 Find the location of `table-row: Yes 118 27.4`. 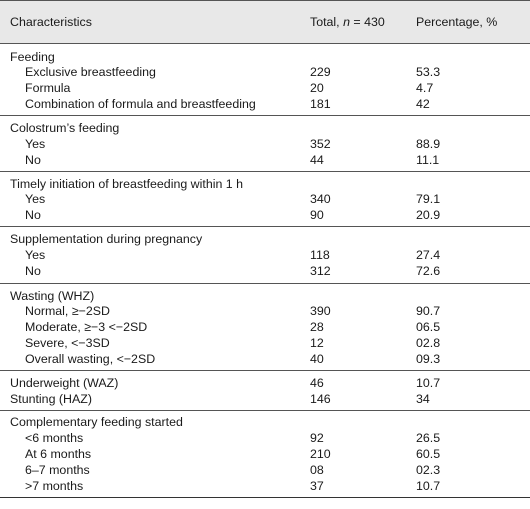

table-row: Yes 118 27.4 is located at coordinates (265, 255).